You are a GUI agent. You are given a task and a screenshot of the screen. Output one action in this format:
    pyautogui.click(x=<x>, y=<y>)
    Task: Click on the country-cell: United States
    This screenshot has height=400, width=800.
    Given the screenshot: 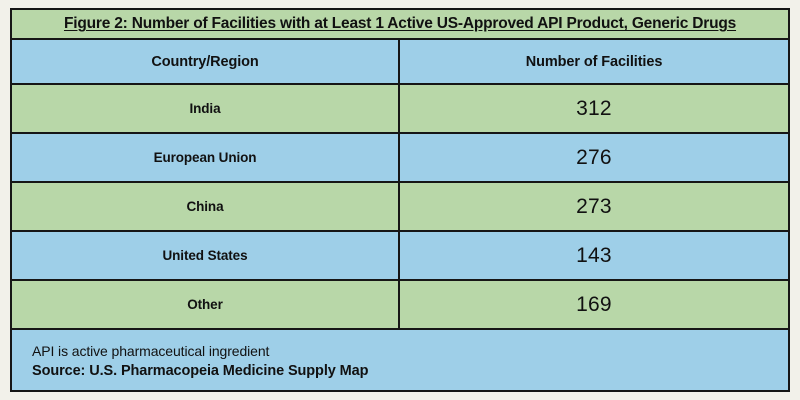 What is the action you would take?
    pyautogui.click(x=206, y=255)
    